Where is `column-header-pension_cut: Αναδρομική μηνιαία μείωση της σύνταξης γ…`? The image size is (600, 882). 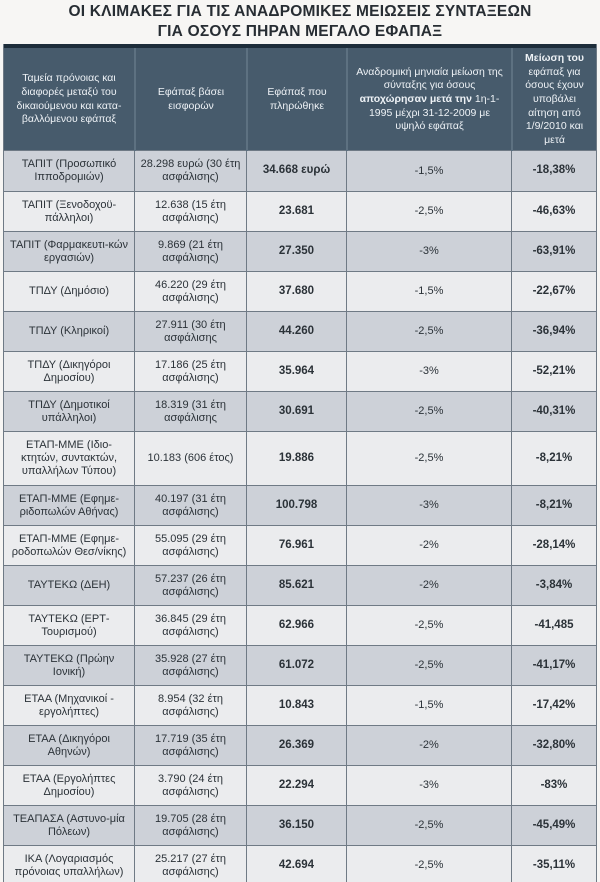 column-header-pension_cut: Αναδρομική μηνιαία μείωση της σύνταξης γ… is located at coordinates (428, 100).